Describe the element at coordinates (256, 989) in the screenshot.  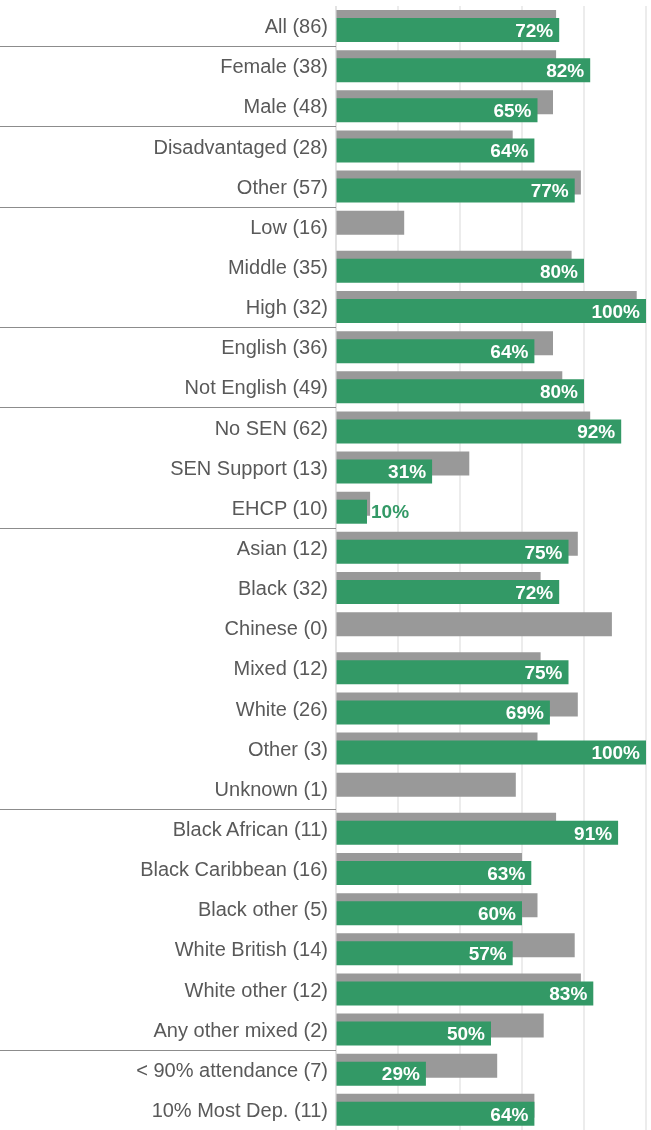
I see `y-tick-label: White other (12)` at that location.